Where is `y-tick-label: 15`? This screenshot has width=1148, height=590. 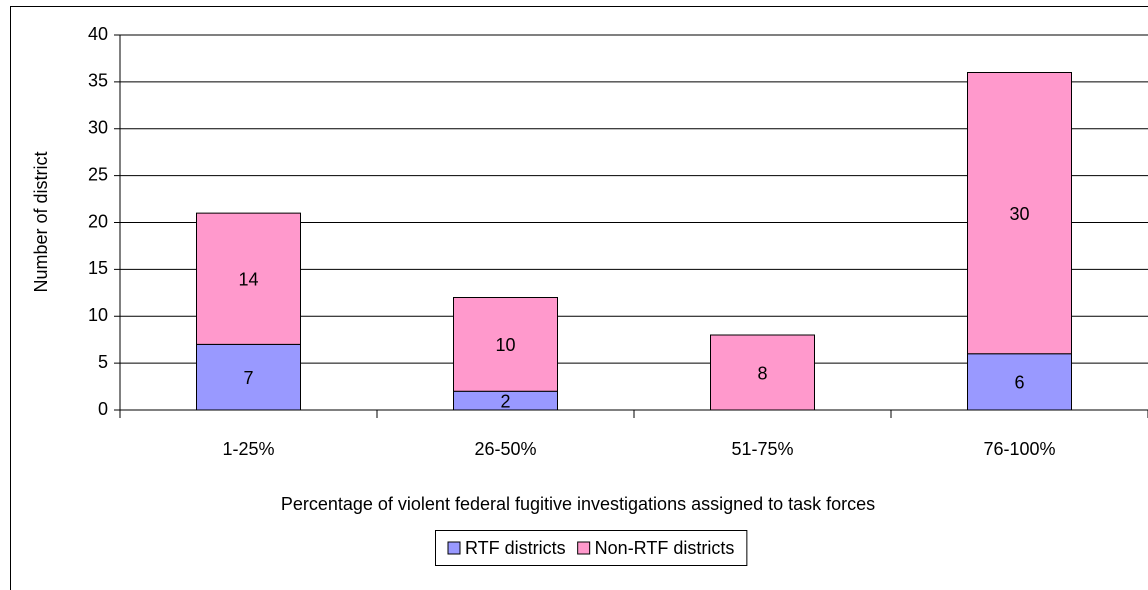 y-tick-label: 15 is located at coordinates (98, 268).